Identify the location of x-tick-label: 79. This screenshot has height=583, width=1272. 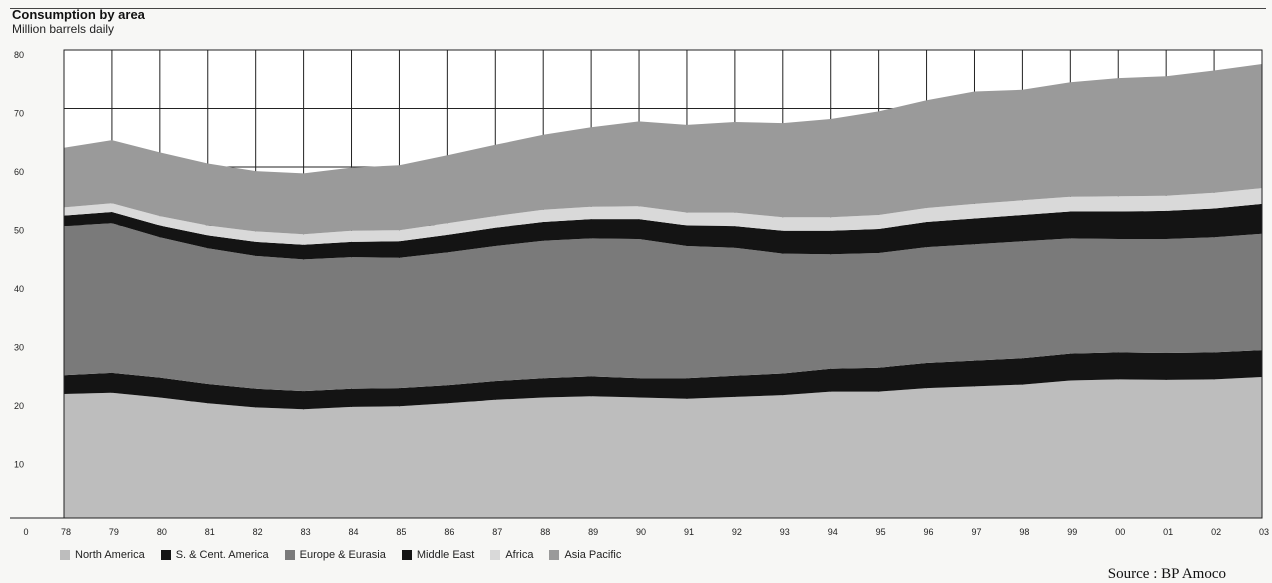
(114, 532).